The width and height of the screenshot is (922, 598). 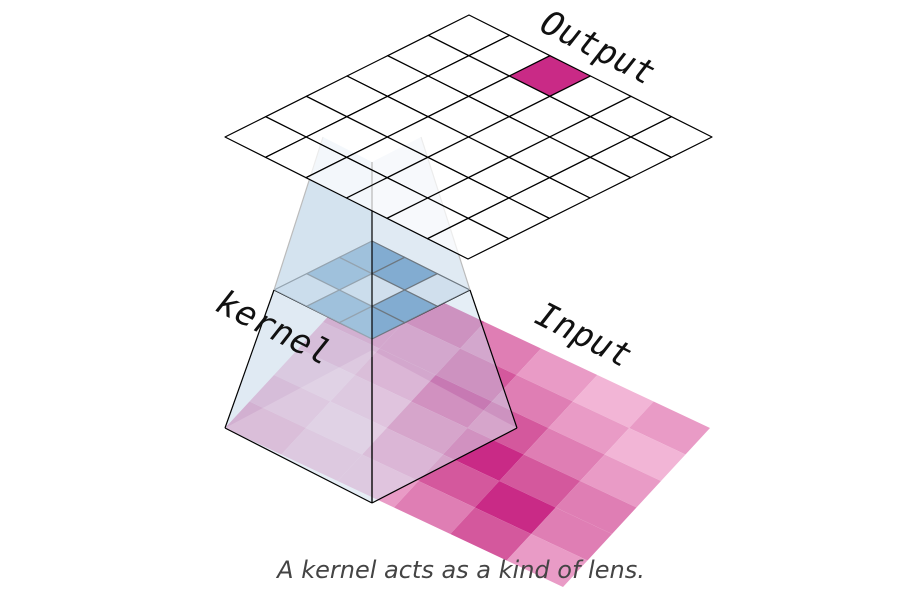 What do you see at coordinates (461, 570) in the screenshot?
I see `figure-caption: A kernel acts as a kind of lens.` at bounding box center [461, 570].